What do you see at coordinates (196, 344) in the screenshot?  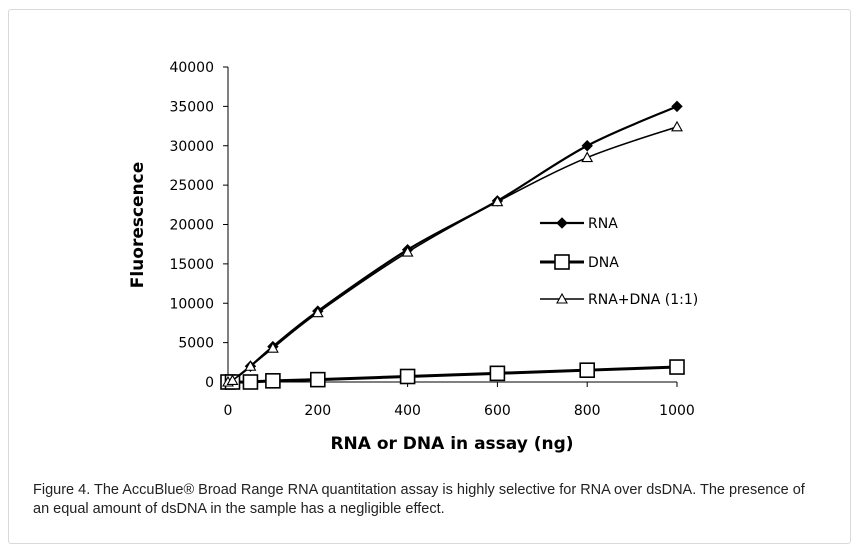 I see `y-tick-label: 5000` at bounding box center [196, 344].